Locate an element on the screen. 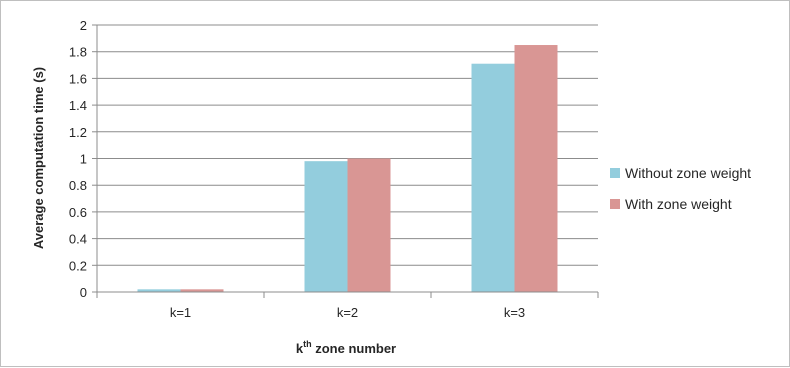  bar-without-zone-weight-k=1 is located at coordinates (159, 290).